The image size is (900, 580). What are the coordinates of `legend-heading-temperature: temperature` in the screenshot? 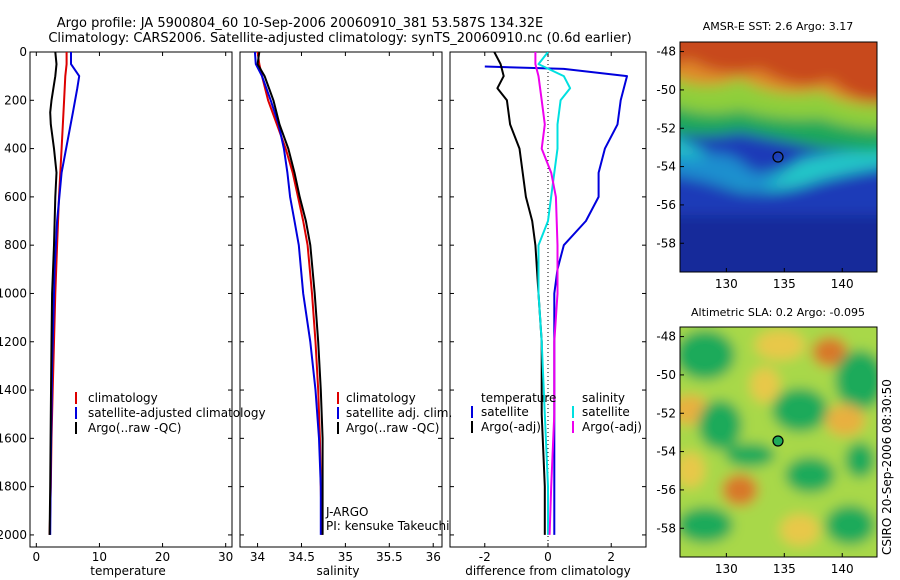 It's located at (518, 398).